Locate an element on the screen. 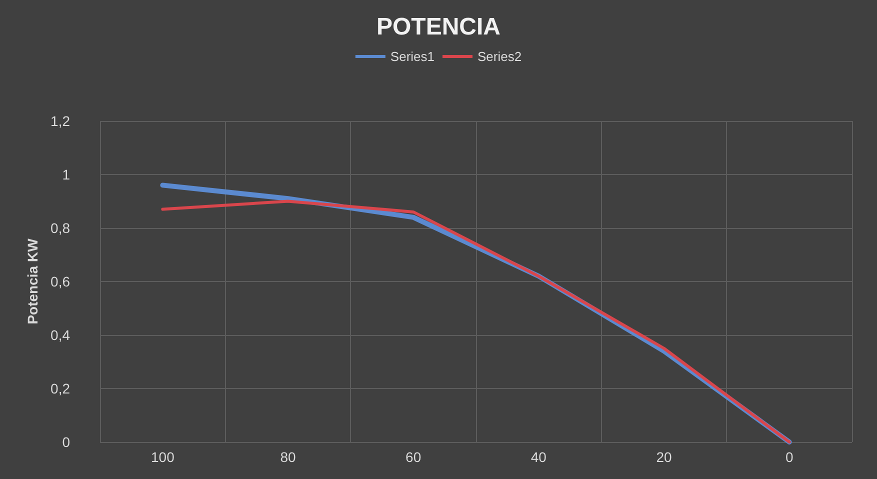 The image size is (877, 479). y-tick-label: 1,2 is located at coordinates (60, 121).